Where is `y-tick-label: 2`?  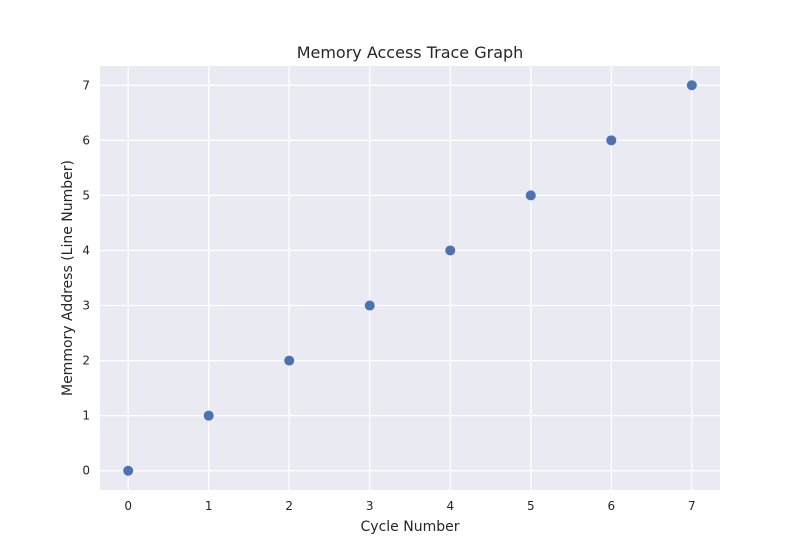
y-tick-label: 2 is located at coordinates (86, 361).